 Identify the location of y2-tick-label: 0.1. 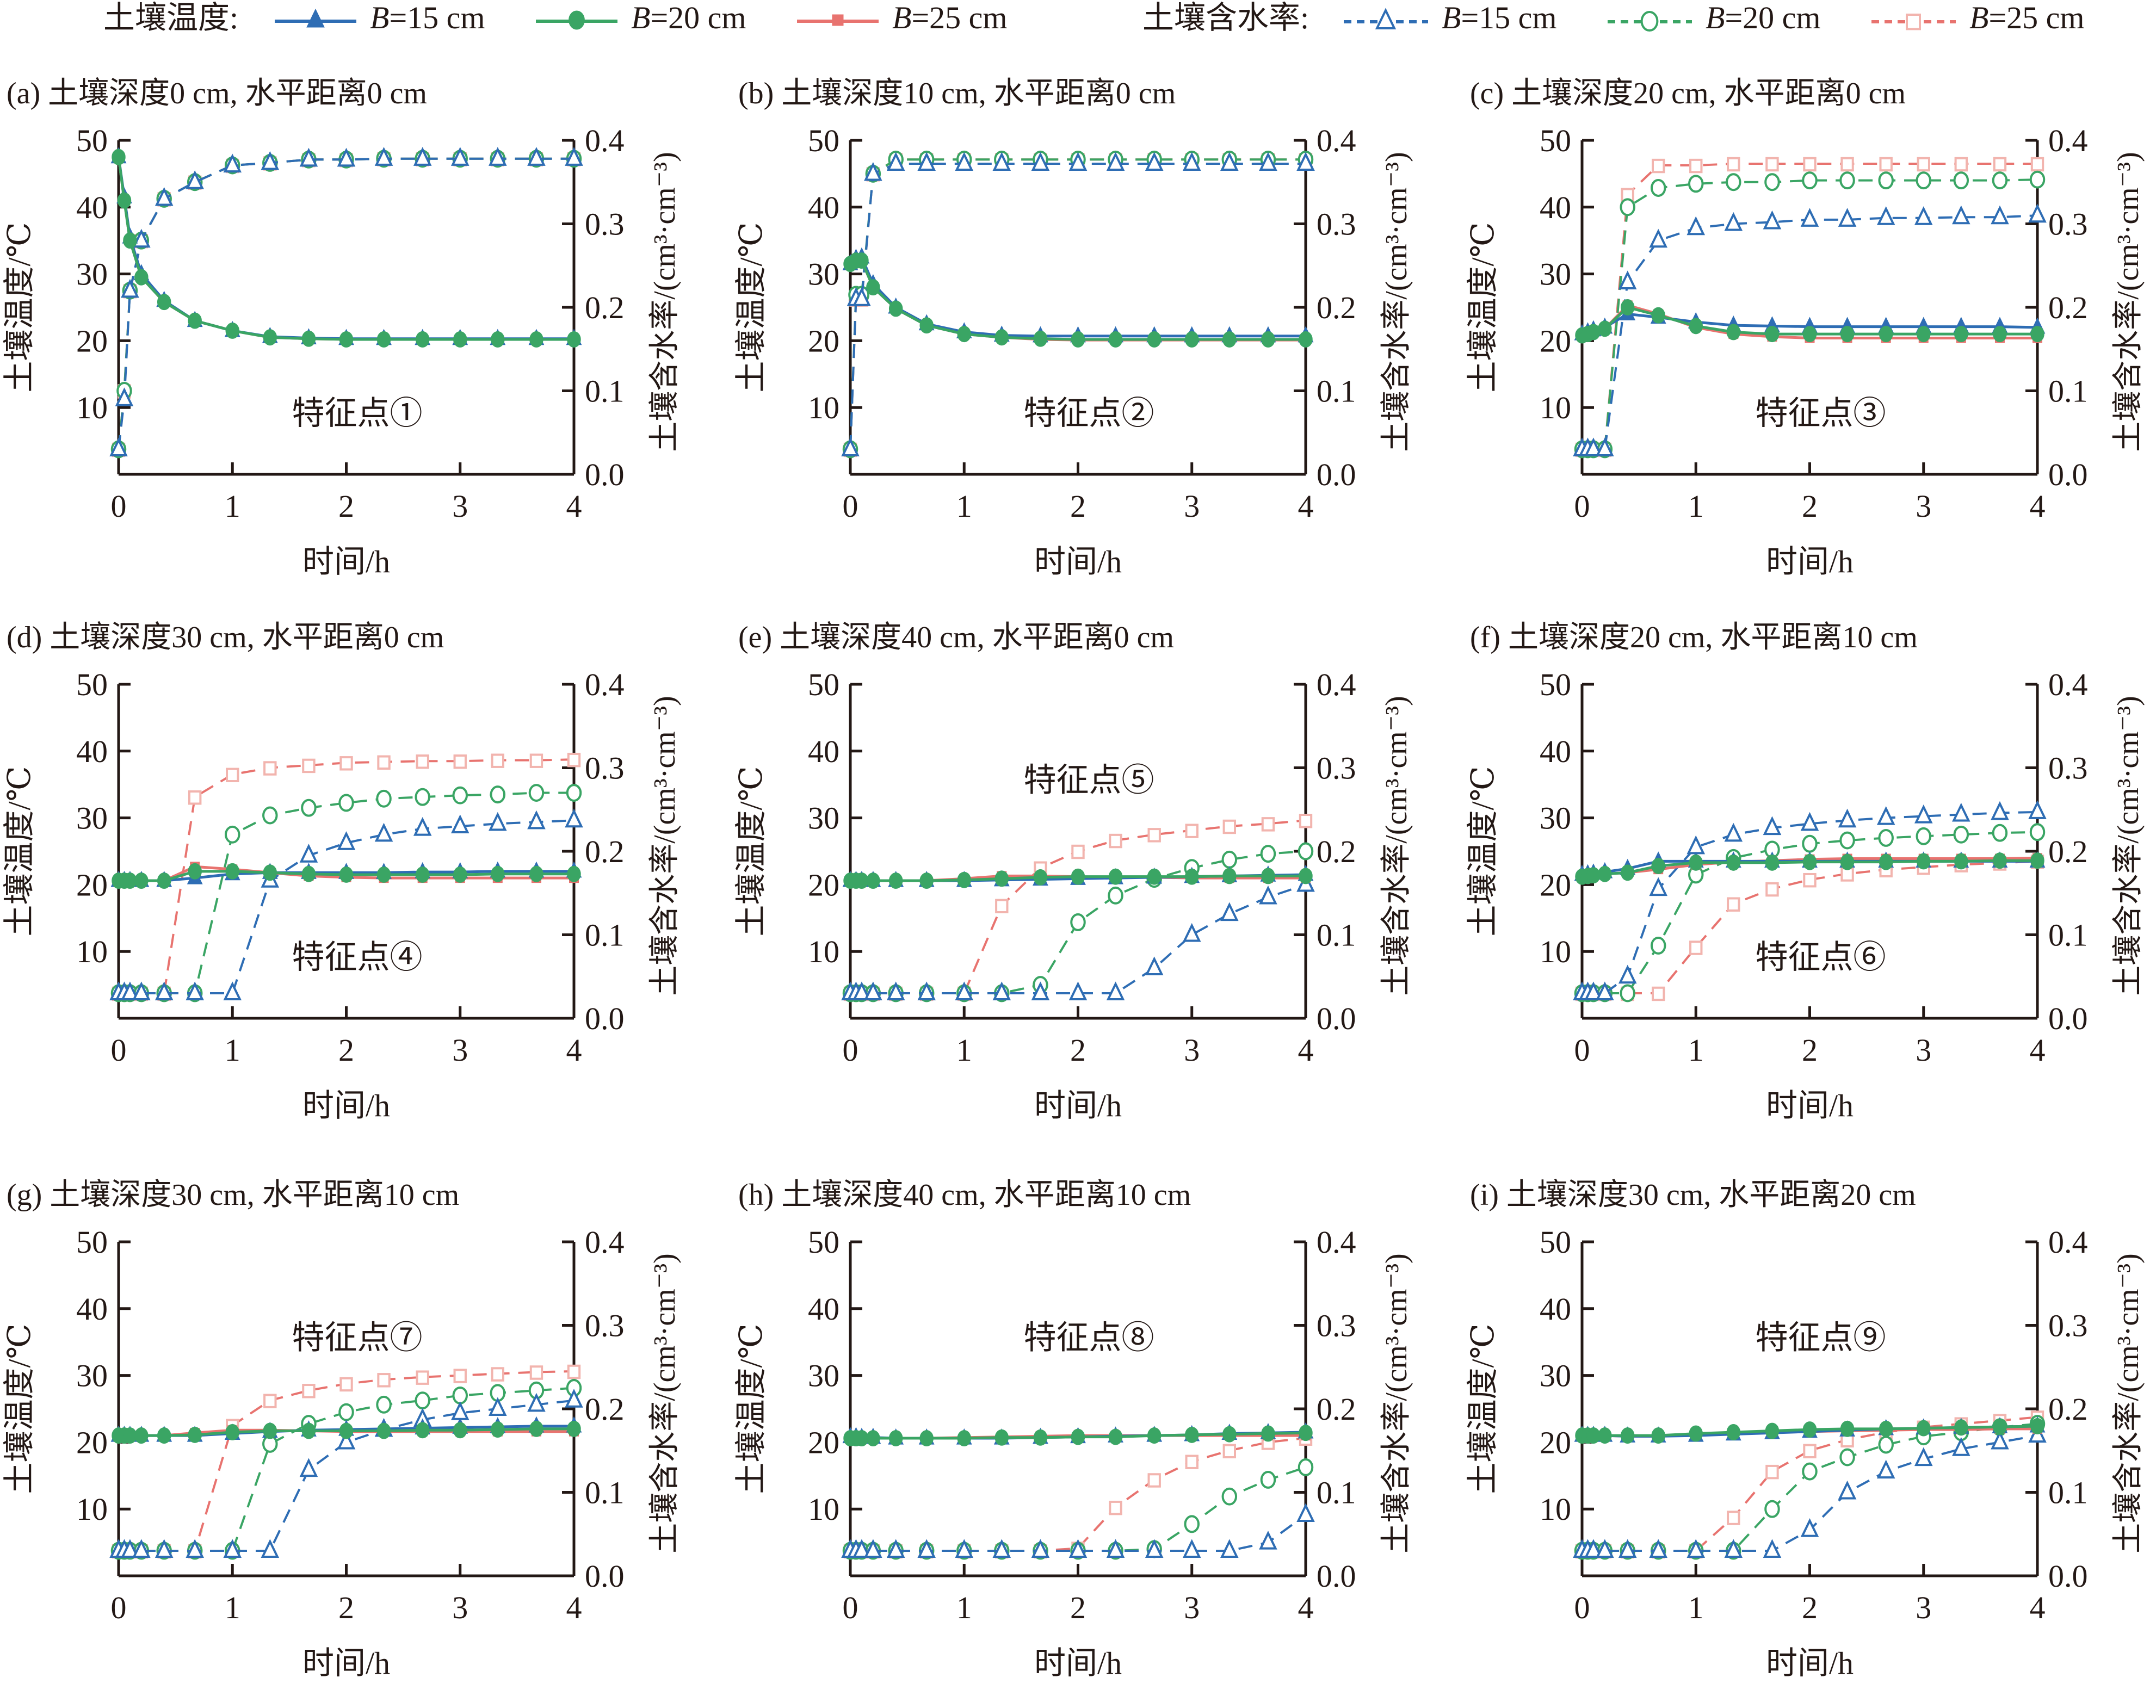
(2068, 935).